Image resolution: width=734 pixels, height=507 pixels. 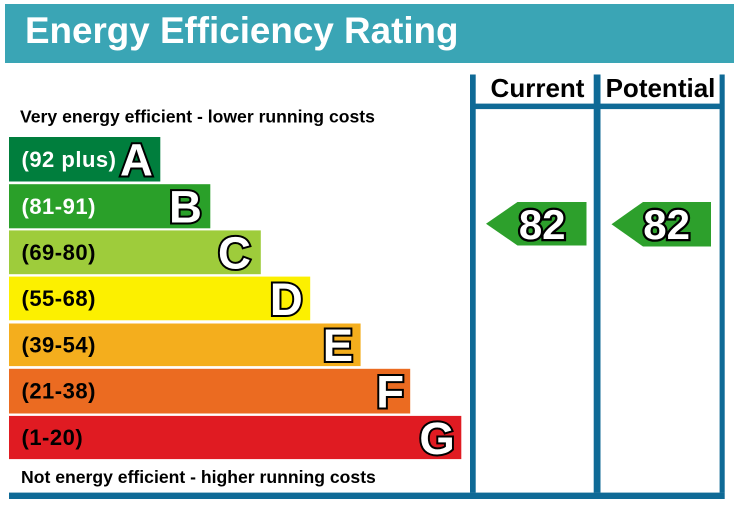 What do you see at coordinates (59, 252) in the screenshot?
I see `svg-text: (69-80)` at bounding box center [59, 252].